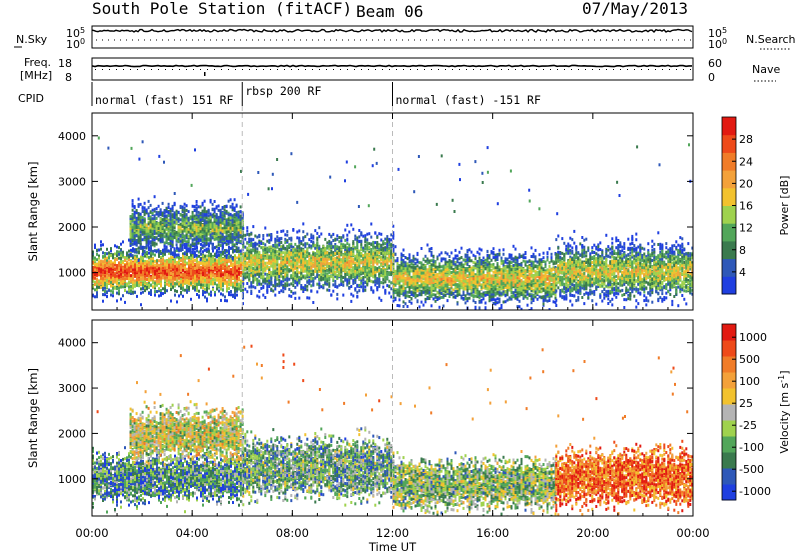 The width and height of the screenshot is (800, 554). Describe the element at coordinates (283, 91) in the screenshot. I see `cpid-segment-label: rbsp 200 RF` at that location.